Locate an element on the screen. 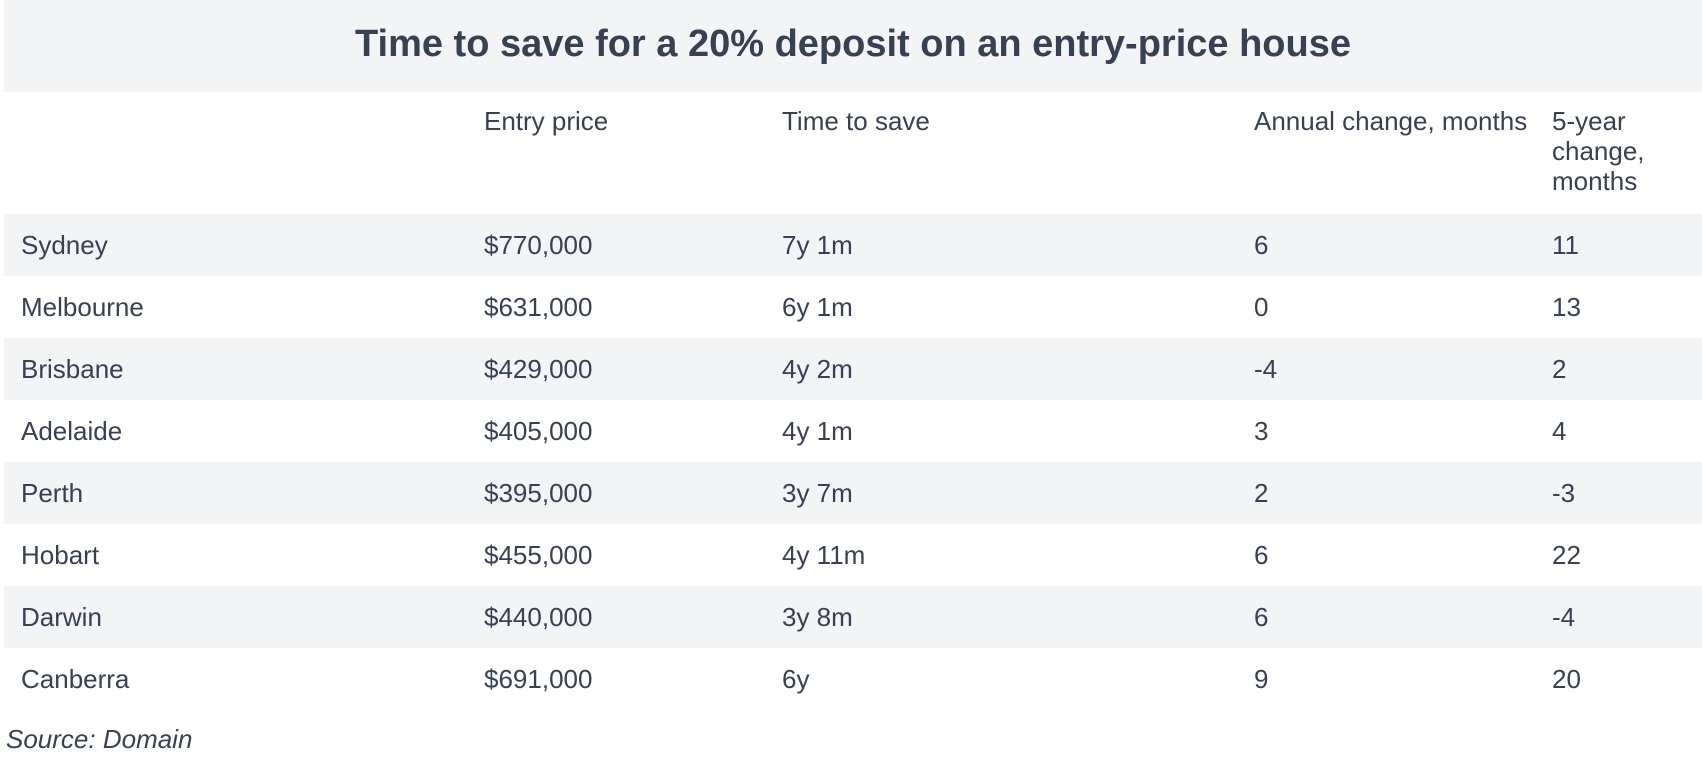 The width and height of the screenshot is (1702, 768). table-row: Perth $395,000 3y 7m 2 -3 is located at coordinates (853, 493).